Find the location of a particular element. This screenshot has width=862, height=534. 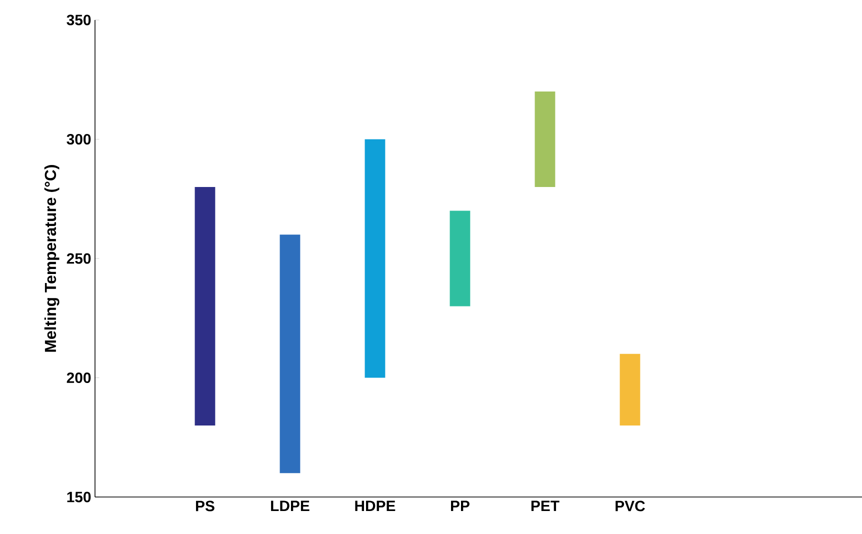

x-tick-label: HDPE is located at coordinates (375, 505).